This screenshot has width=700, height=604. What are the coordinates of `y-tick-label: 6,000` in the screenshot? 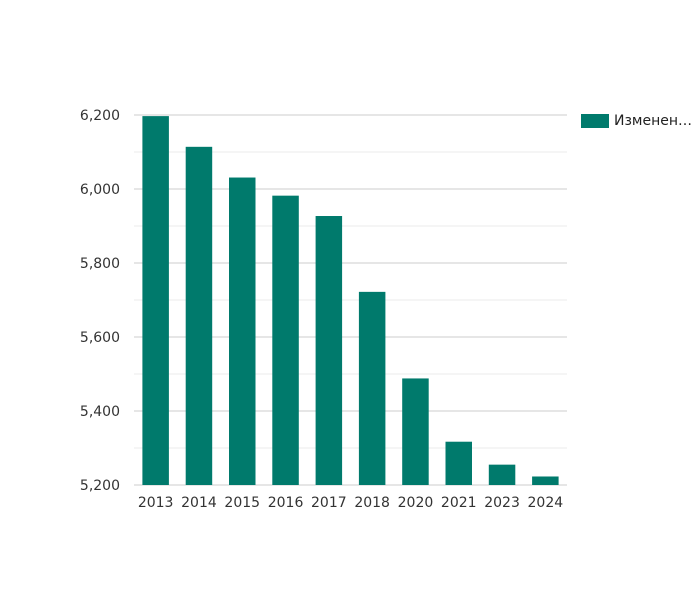 It's located at (100, 190).